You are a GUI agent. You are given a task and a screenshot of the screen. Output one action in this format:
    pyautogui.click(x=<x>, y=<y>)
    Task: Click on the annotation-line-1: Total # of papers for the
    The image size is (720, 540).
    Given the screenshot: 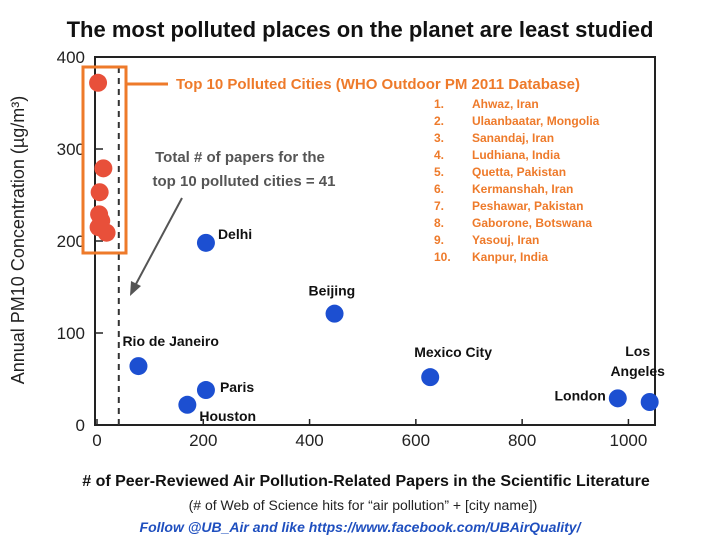 What is the action you would take?
    pyautogui.click(x=240, y=157)
    